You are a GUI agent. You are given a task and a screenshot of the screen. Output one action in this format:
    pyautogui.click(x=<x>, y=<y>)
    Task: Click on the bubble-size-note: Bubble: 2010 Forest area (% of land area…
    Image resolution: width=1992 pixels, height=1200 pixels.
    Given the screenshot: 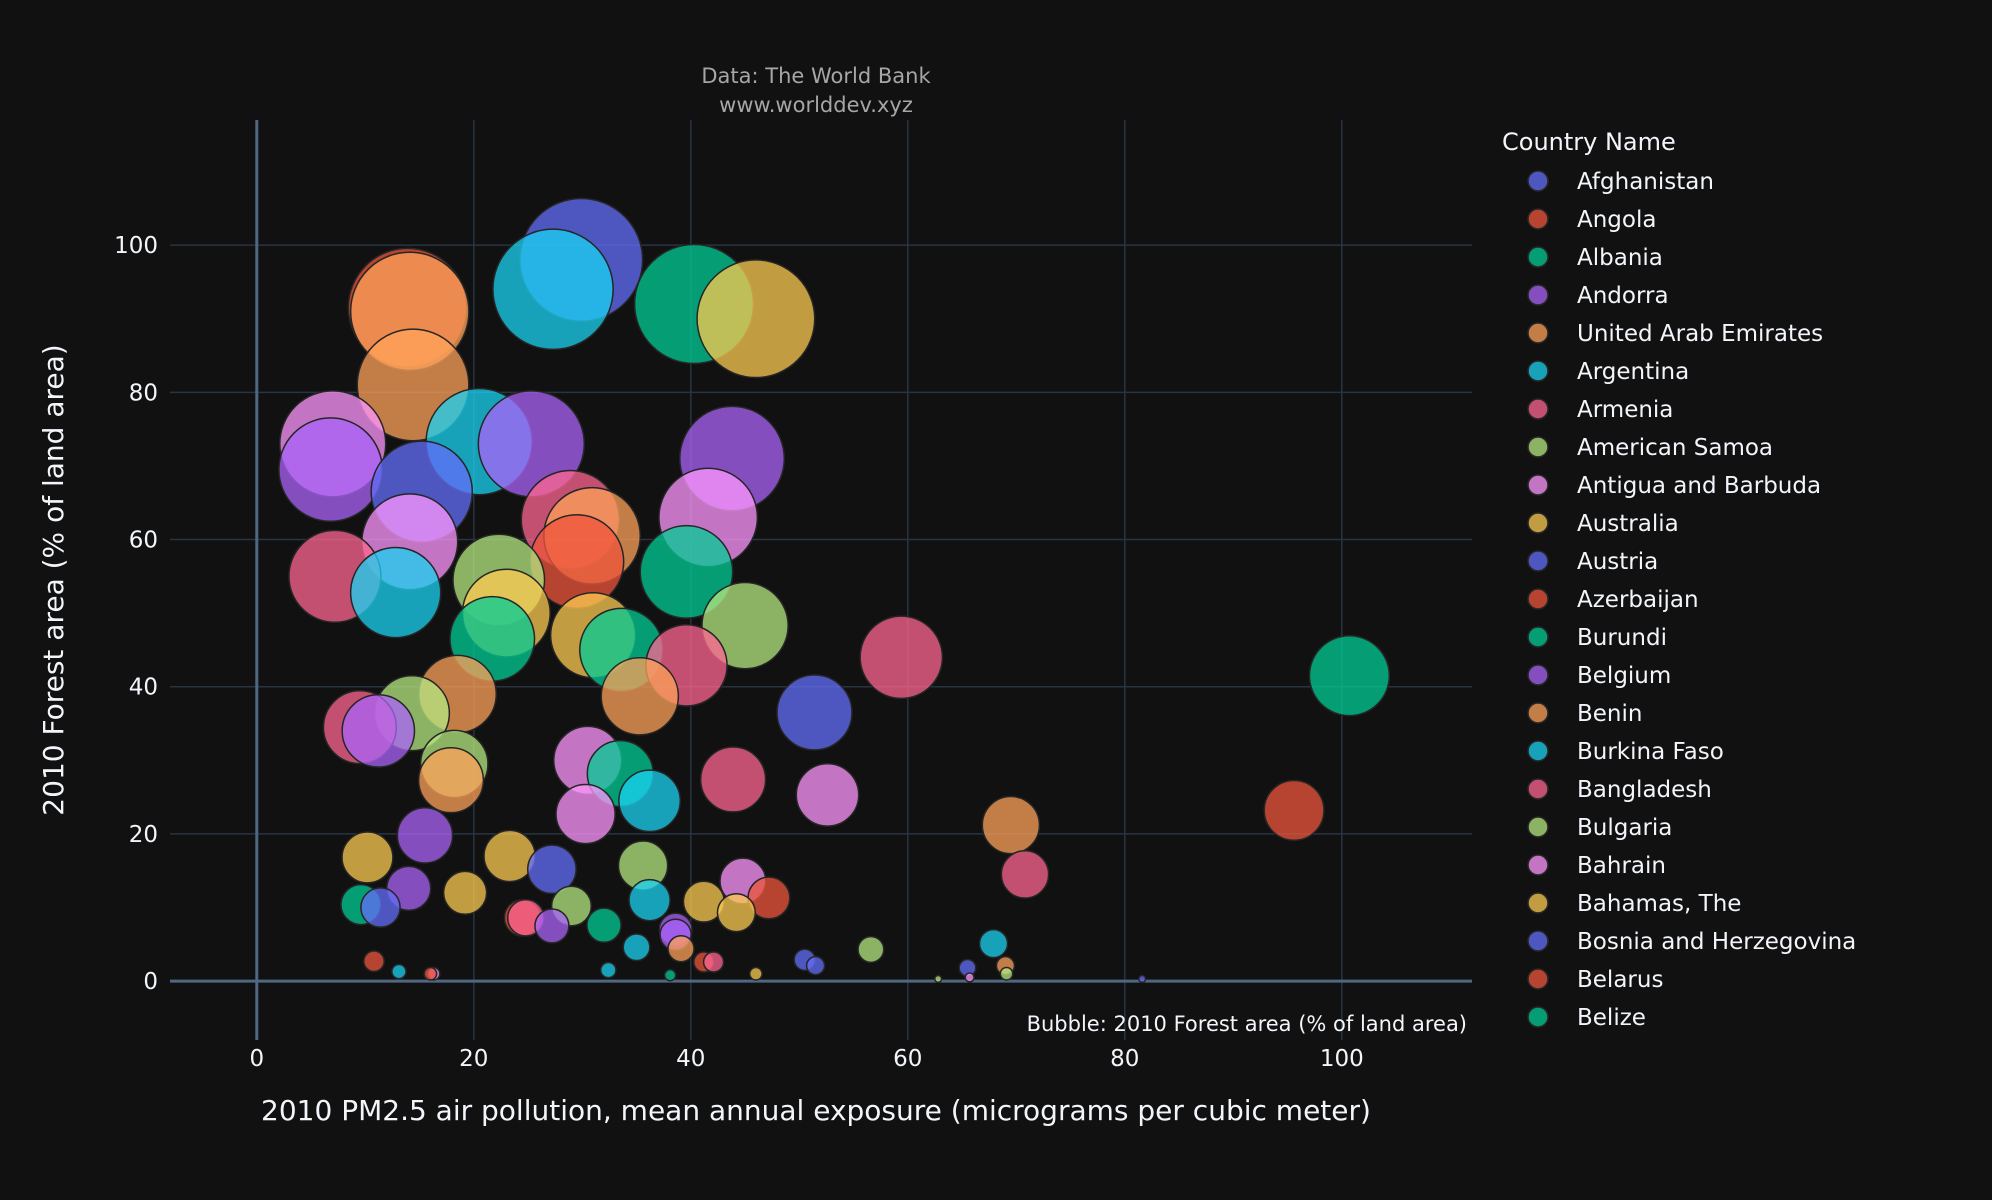 What is the action you would take?
    pyautogui.click(x=1247, y=1024)
    